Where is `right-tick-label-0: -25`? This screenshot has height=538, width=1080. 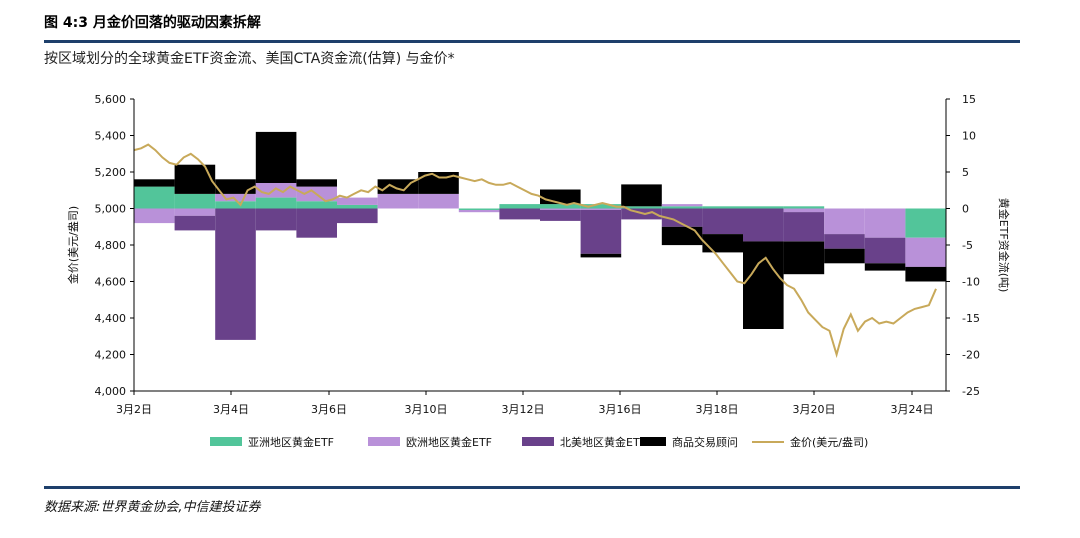 right-tick-label-0: -25 is located at coordinates (971, 391).